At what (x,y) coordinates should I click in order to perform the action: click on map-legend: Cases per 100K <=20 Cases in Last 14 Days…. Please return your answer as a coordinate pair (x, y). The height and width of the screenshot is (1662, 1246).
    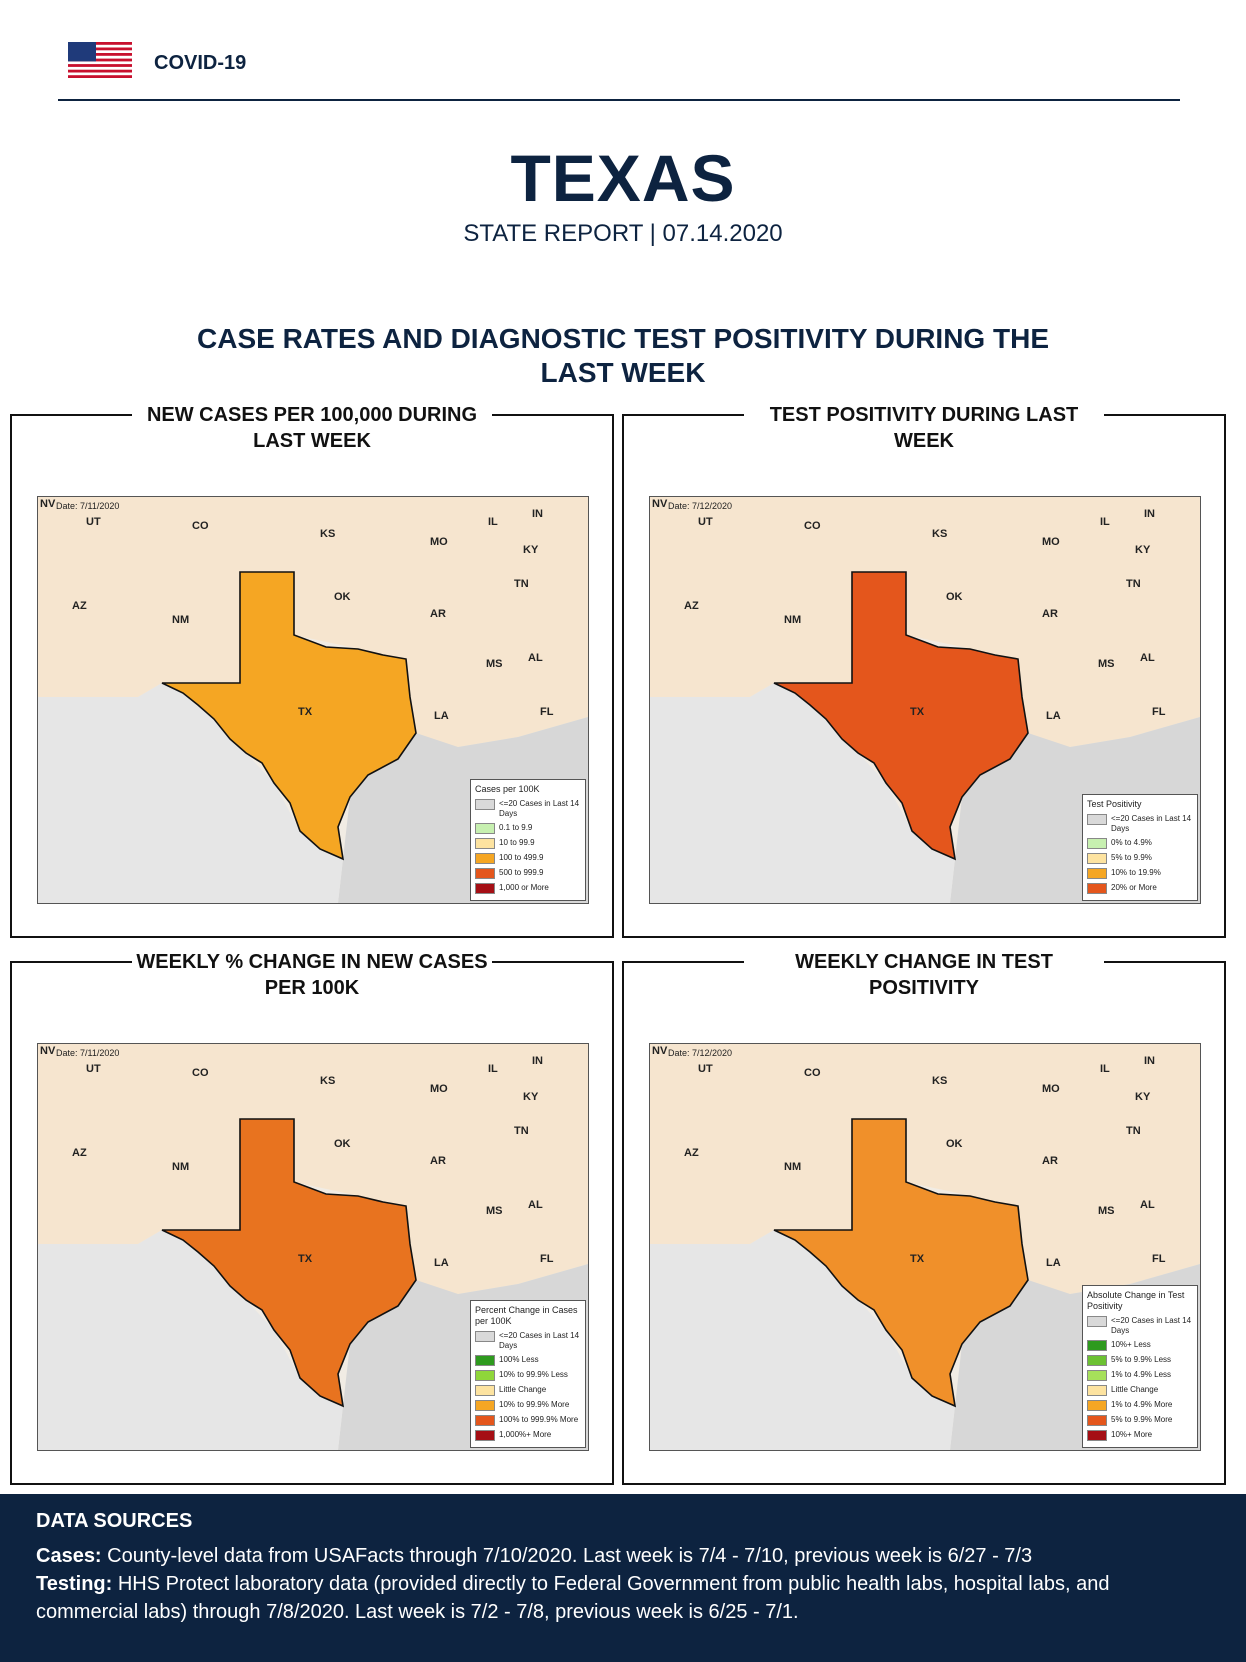
    Looking at the image, I should click on (528, 840).